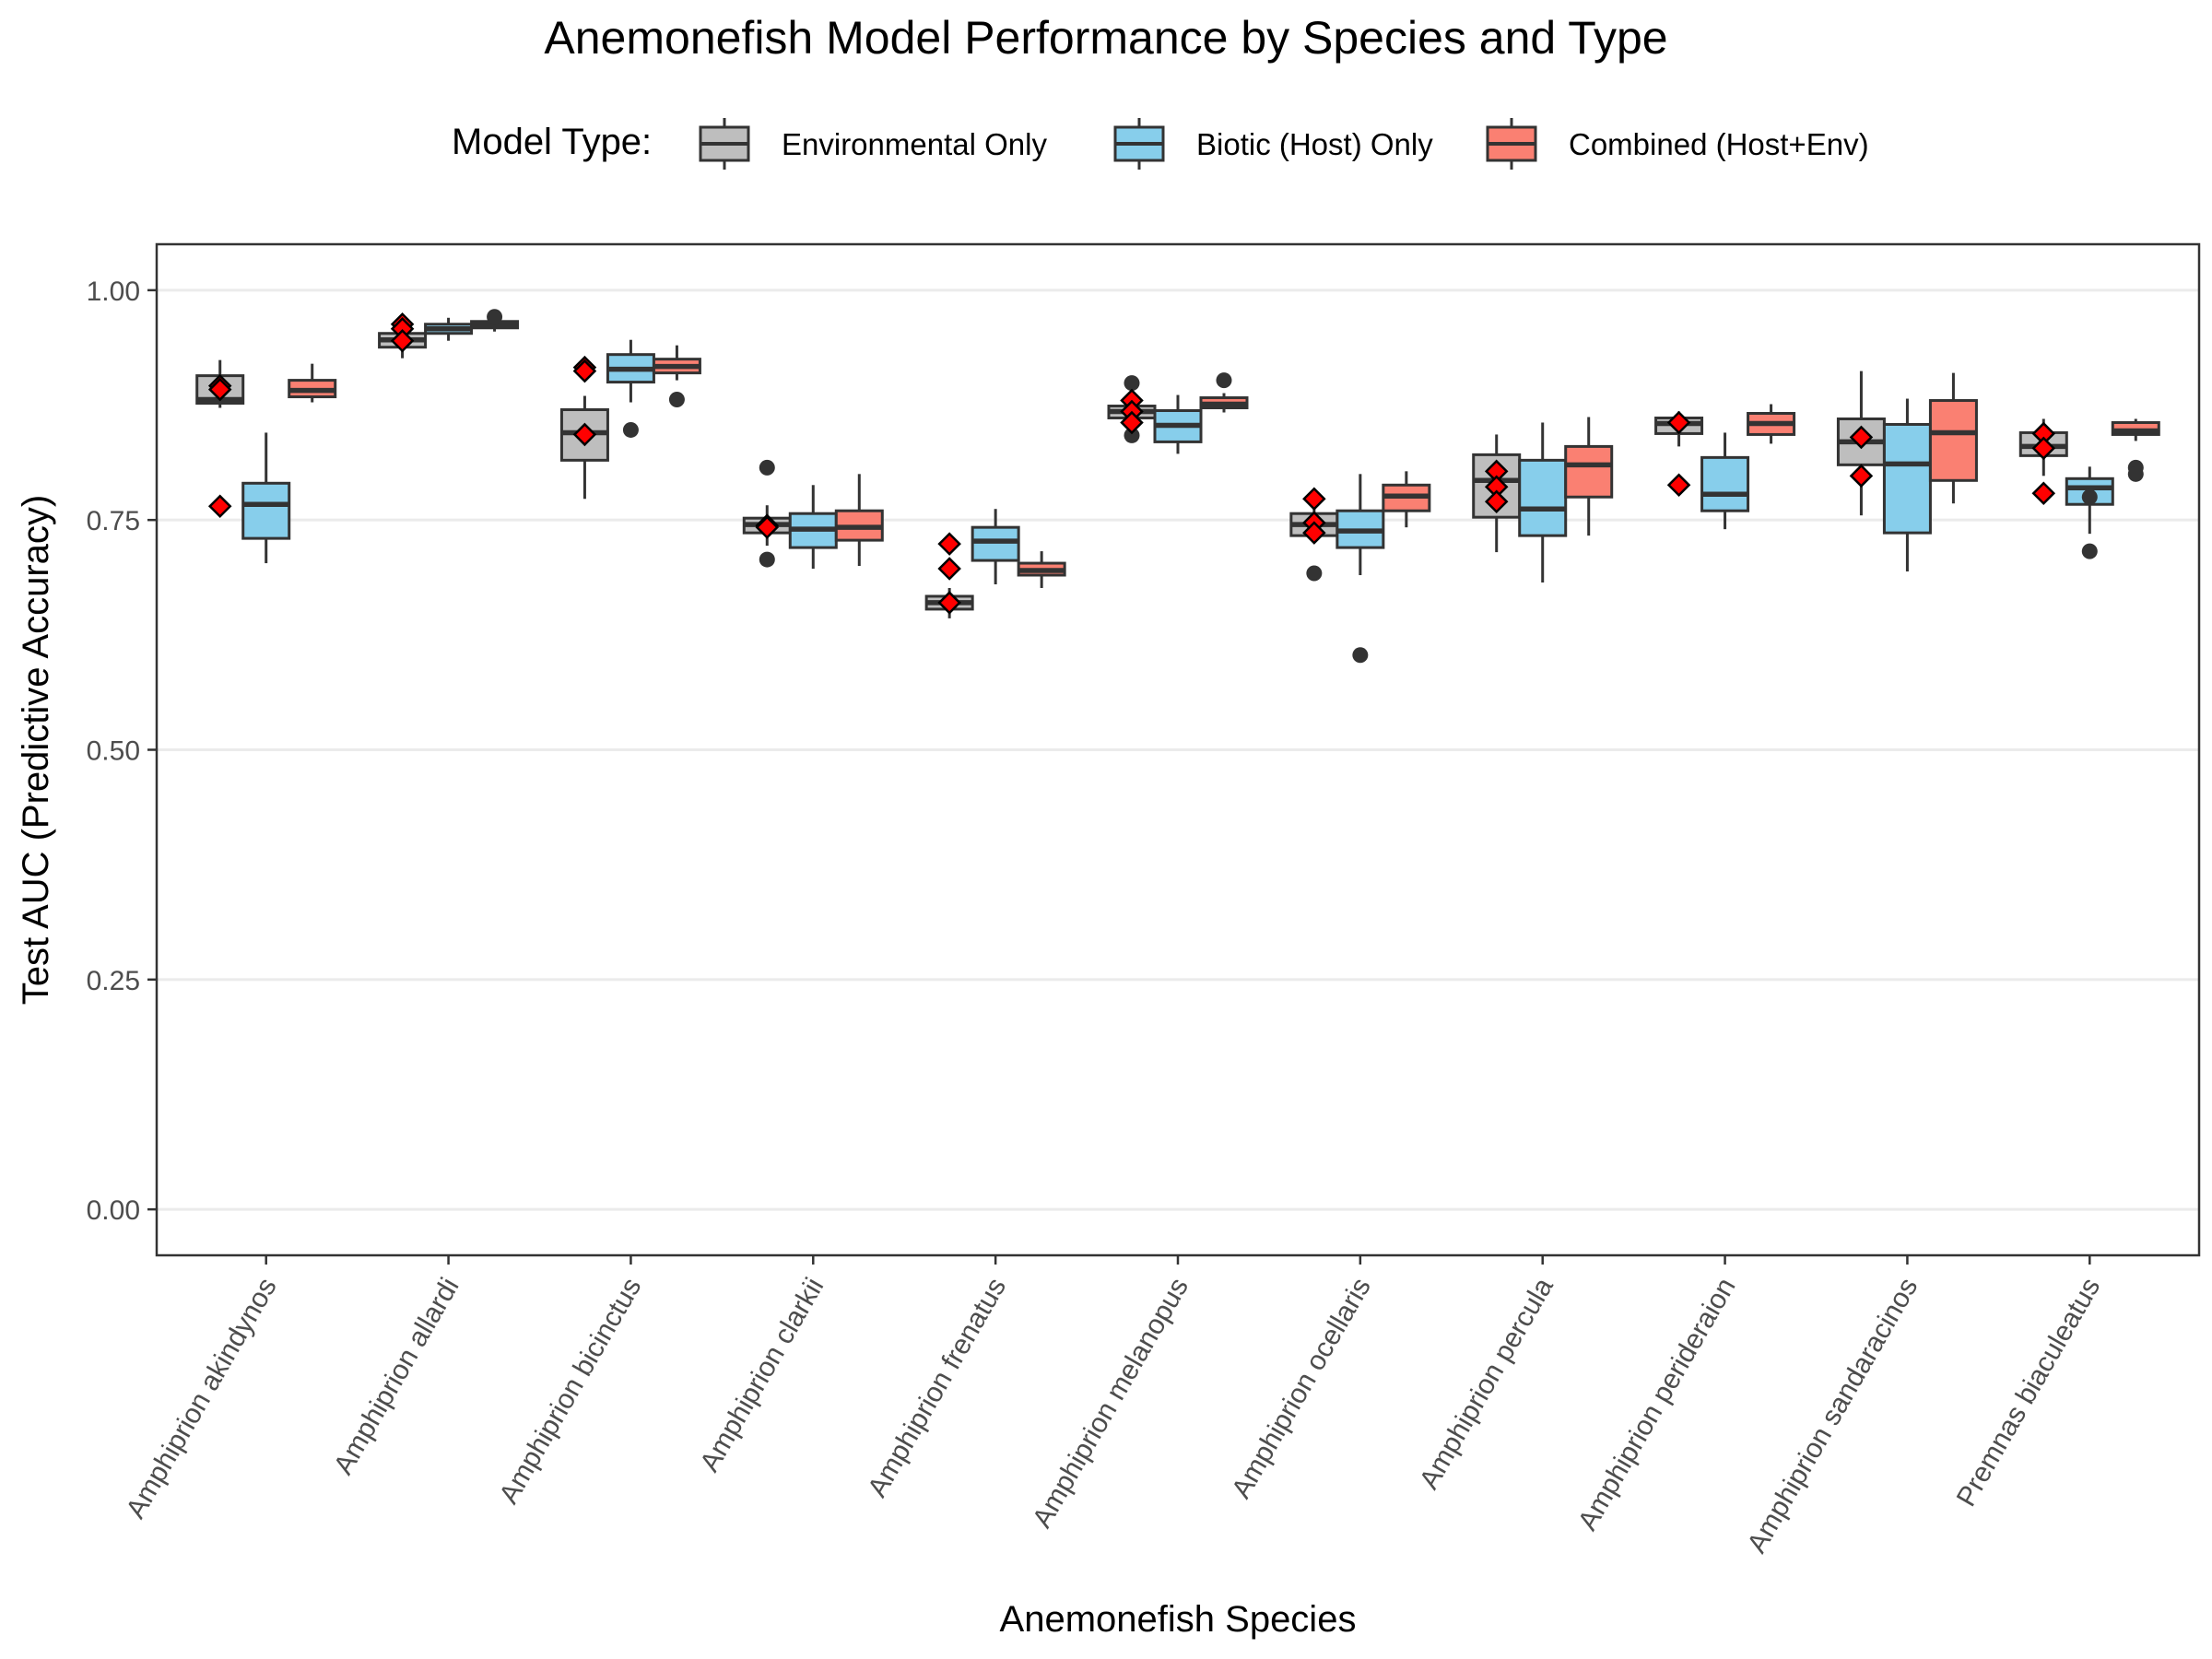 This screenshot has width=2212, height=1659. I want to click on x-tick-label: Amphiprion ocellaris, so click(1301, 1388).